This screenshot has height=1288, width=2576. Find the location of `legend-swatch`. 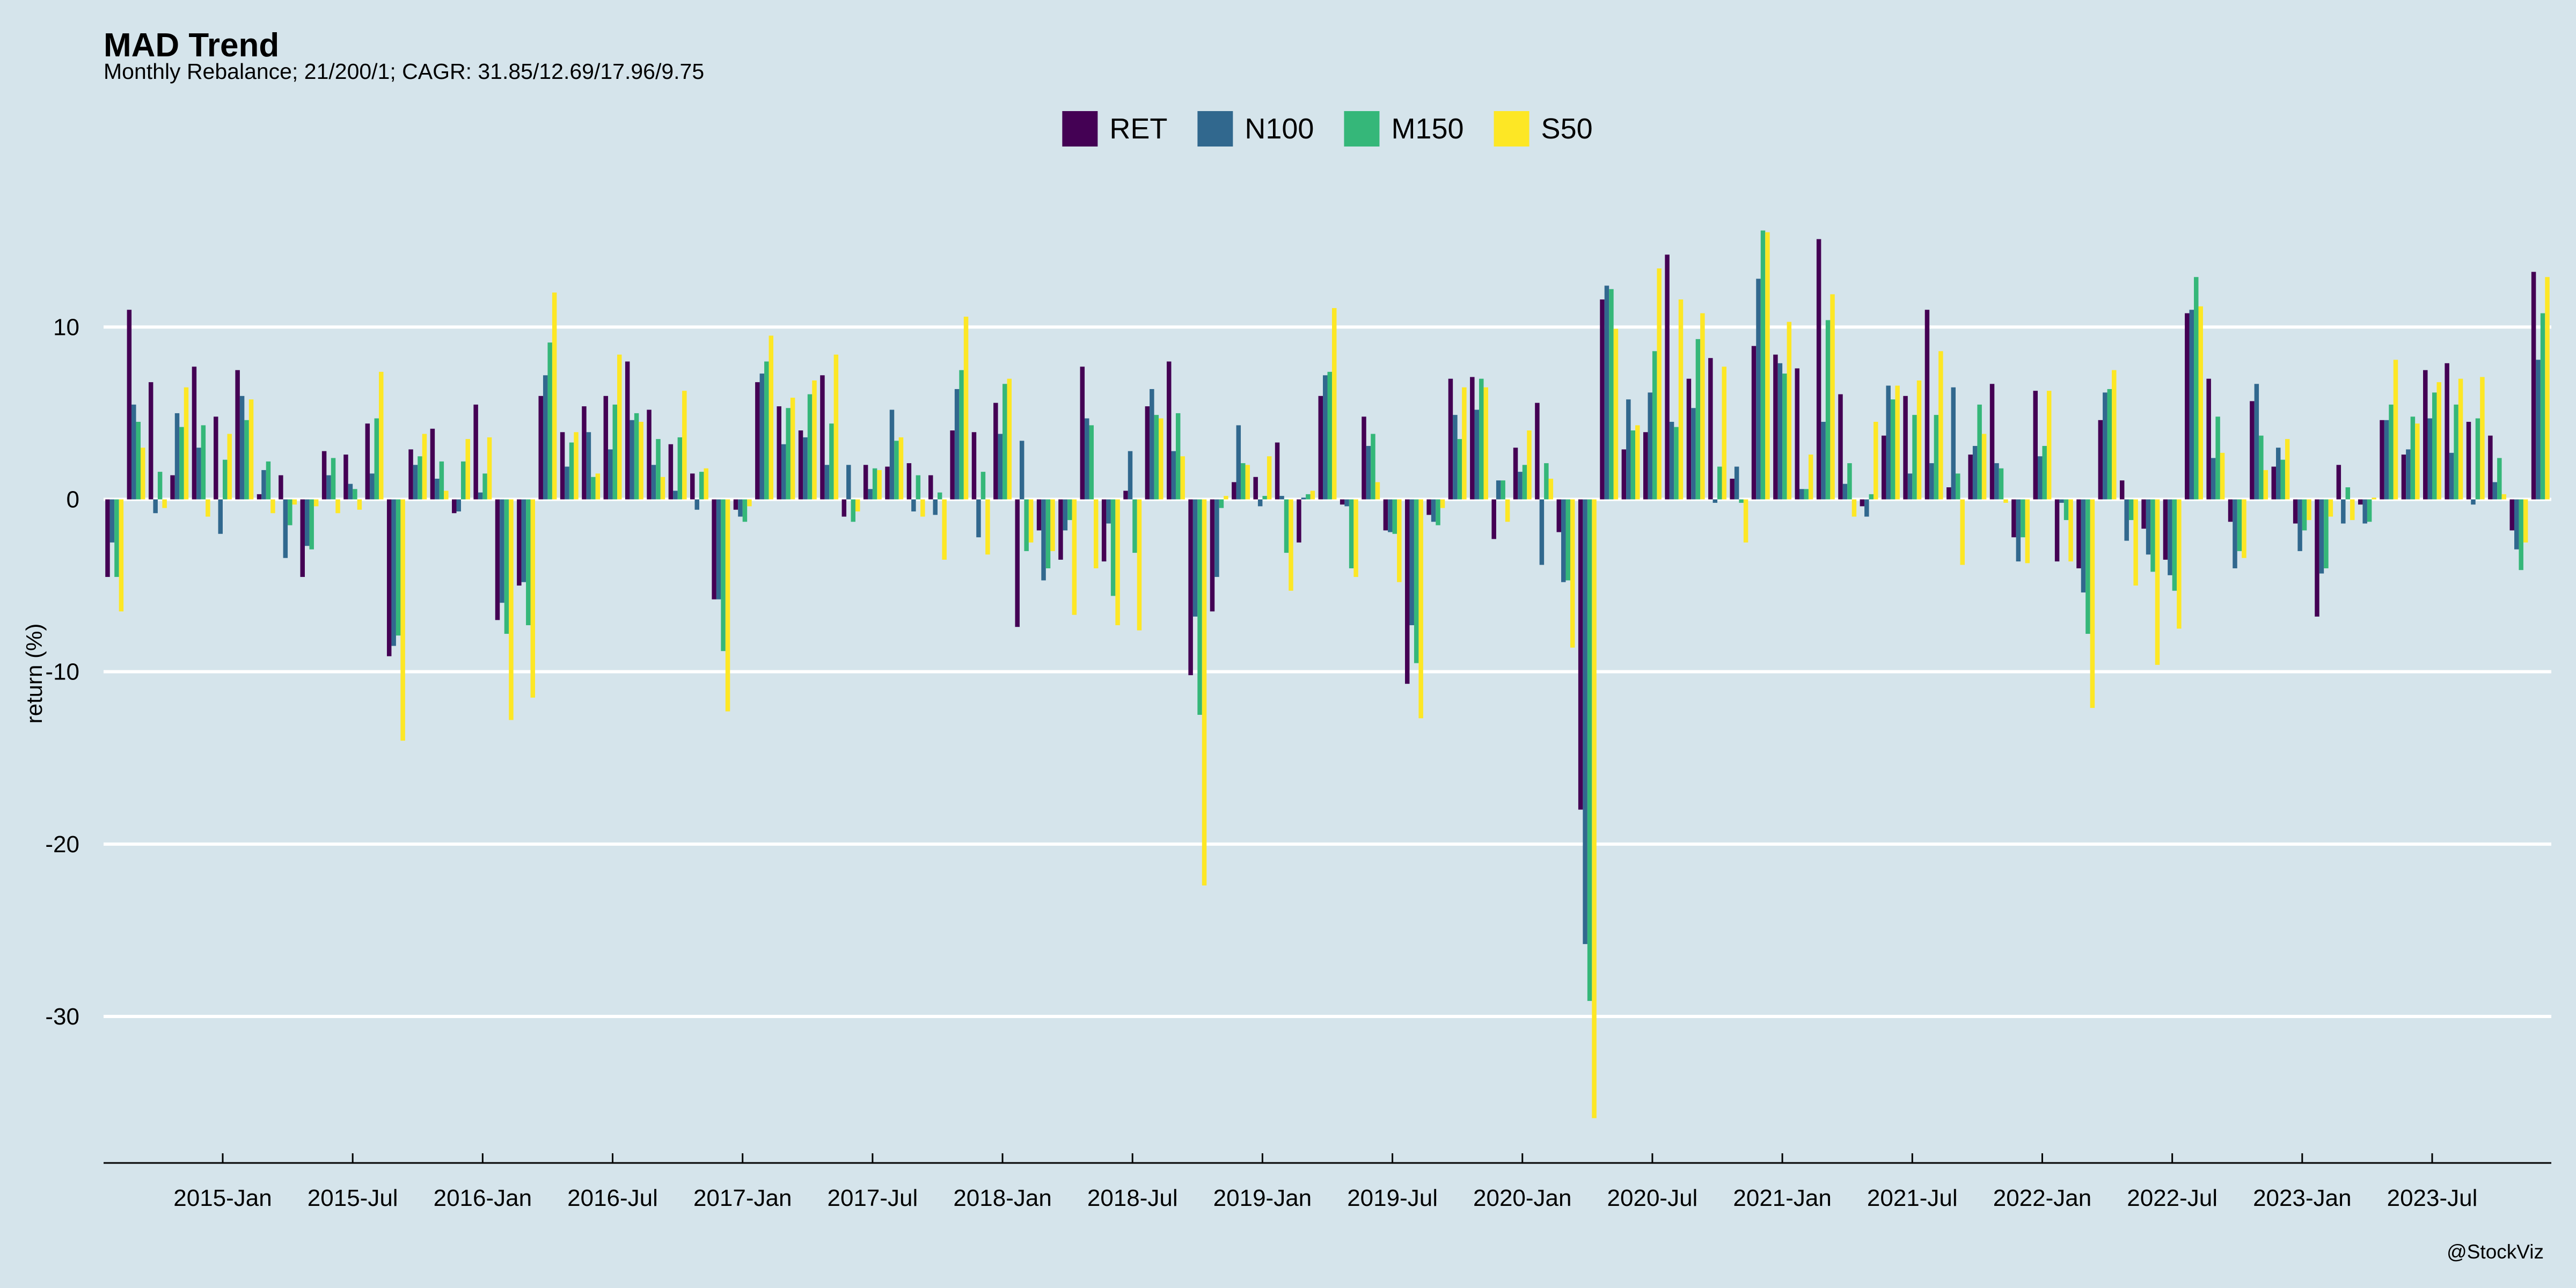

legend-swatch is located at coordinates (1511, 129).